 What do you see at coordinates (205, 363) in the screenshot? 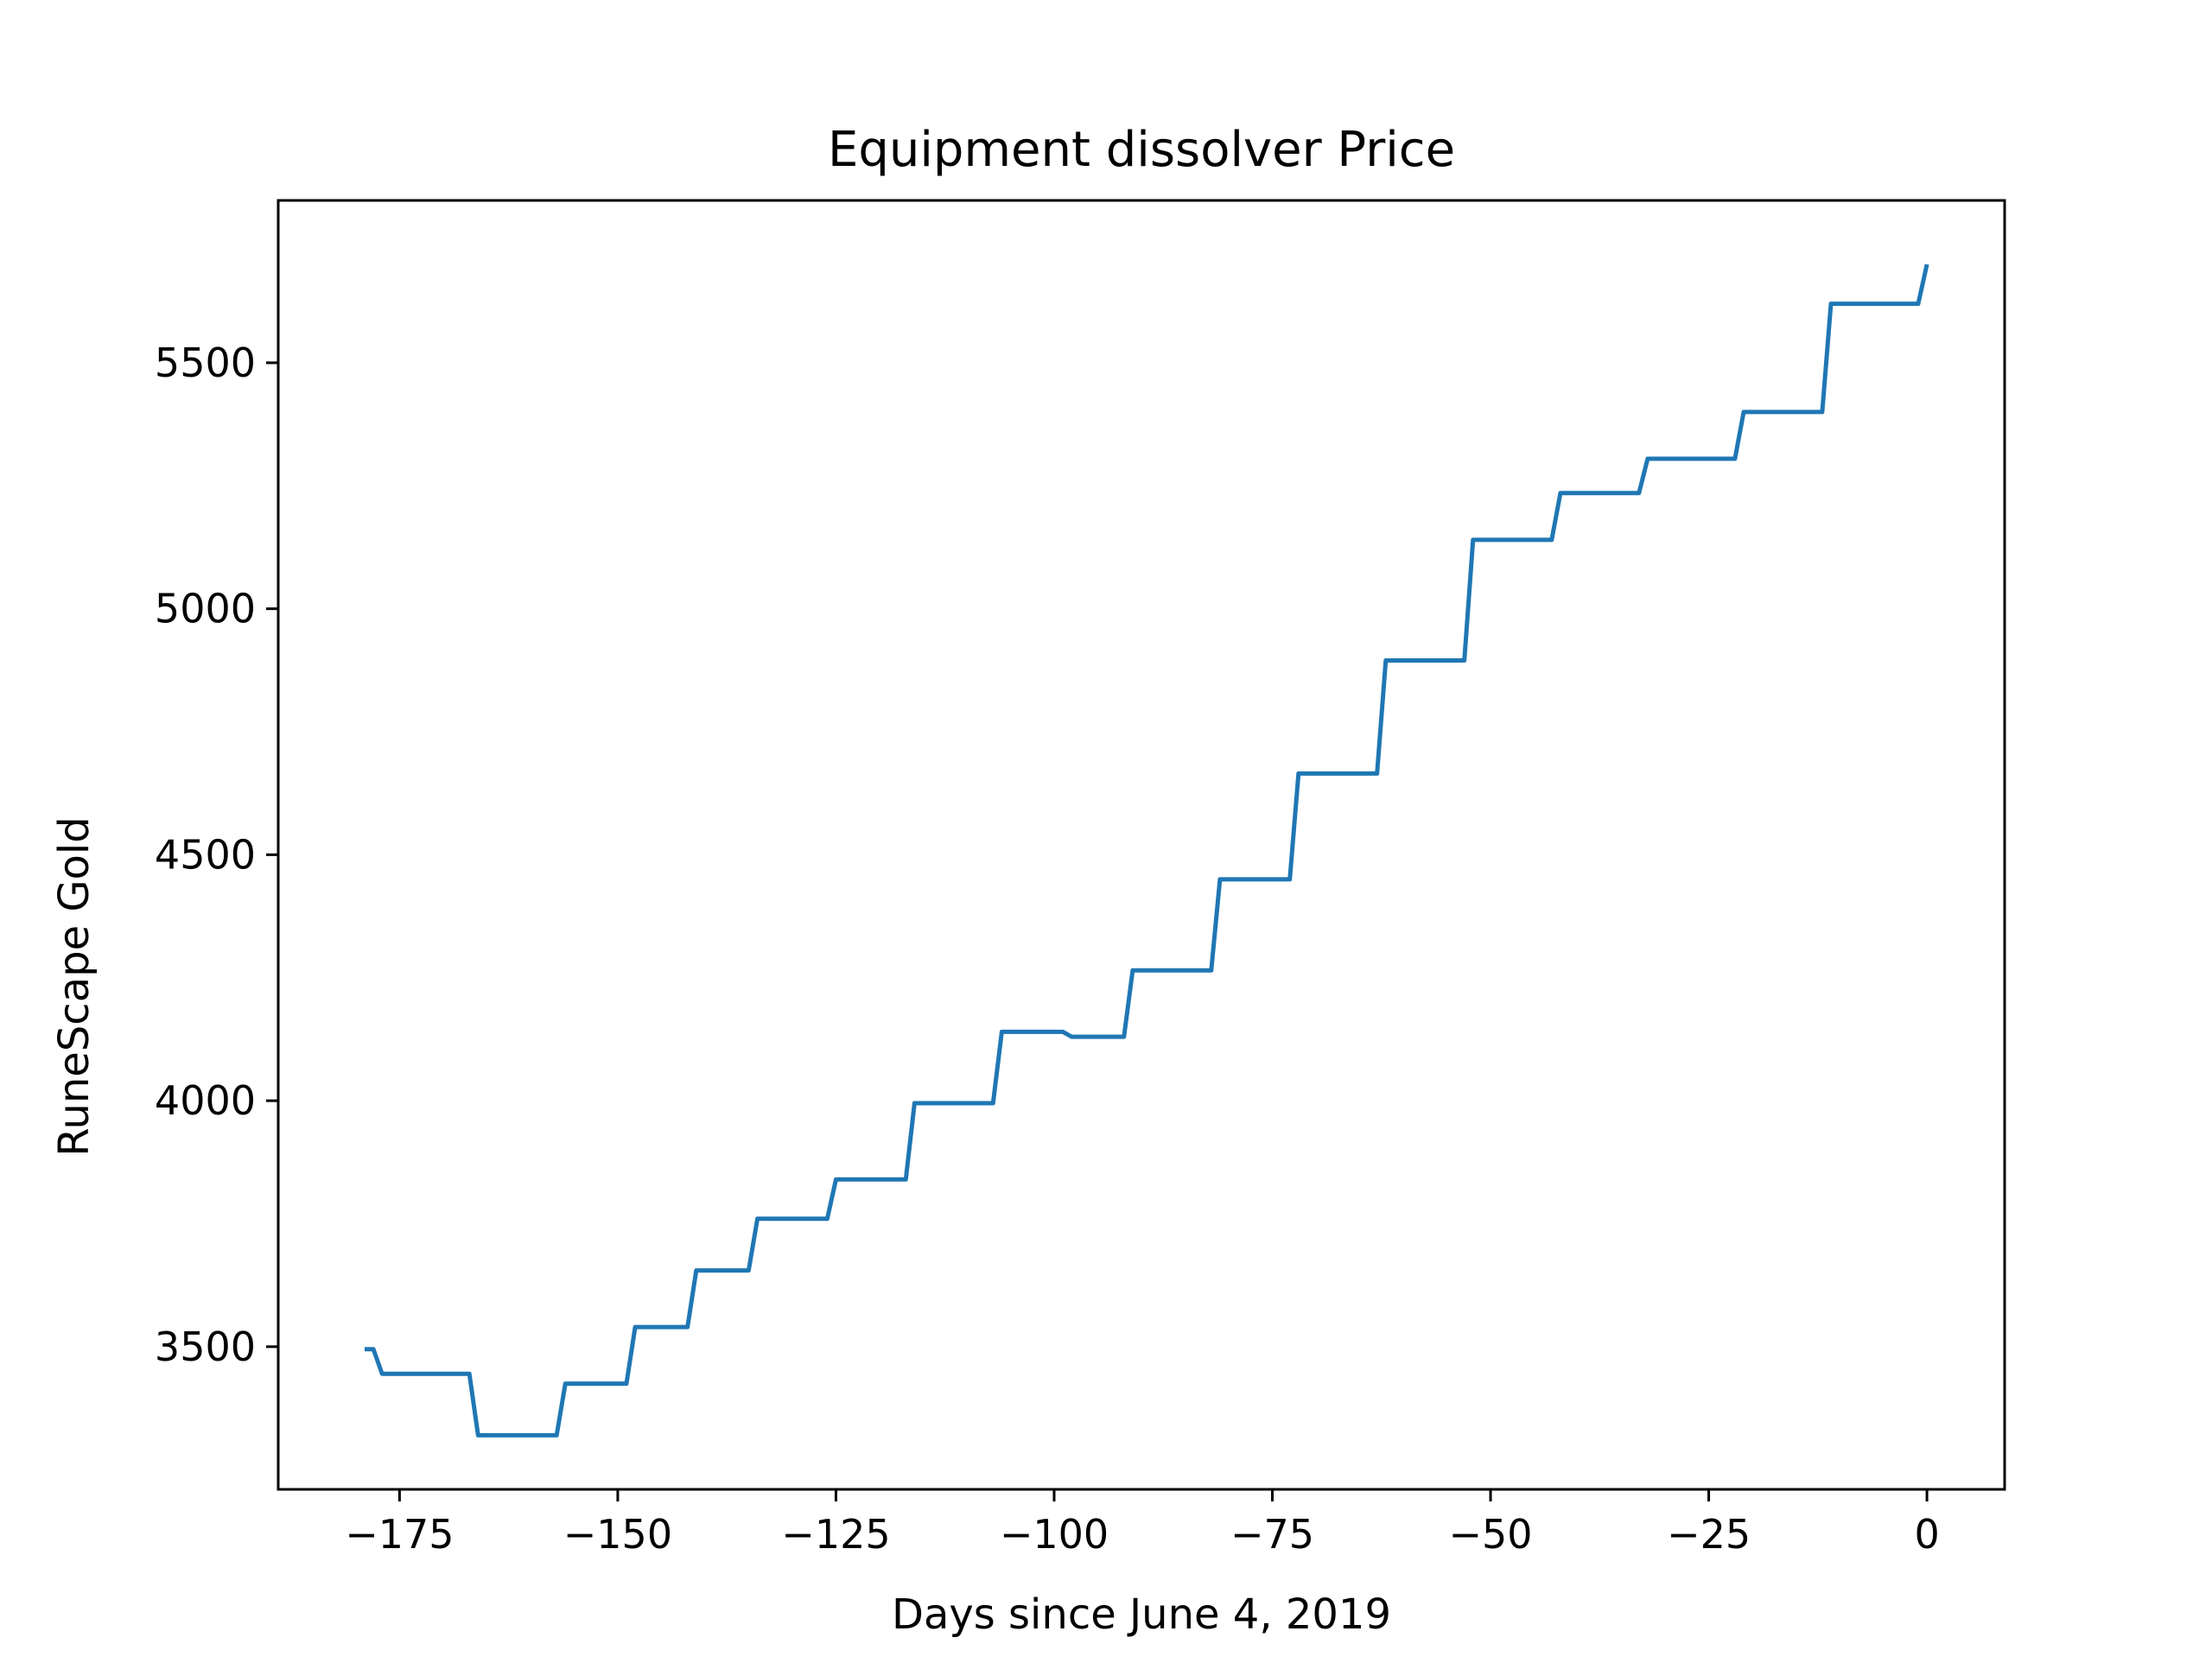
I see `y-tick-label: 5500` at bounding box center [205, 363].